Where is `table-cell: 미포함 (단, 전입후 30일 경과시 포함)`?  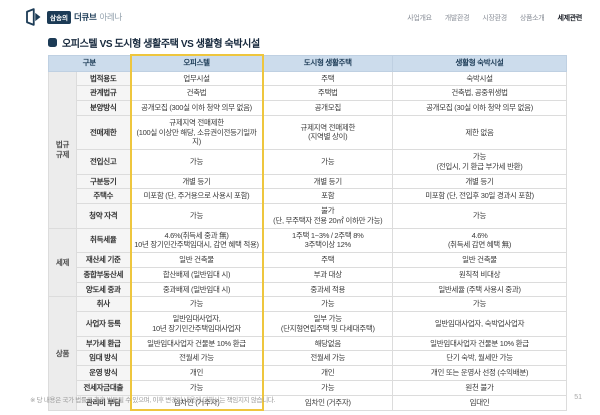
table-cell: 미포함 (단, 전입후 30일 경과시 포함) is located at coordinates (480, 196).